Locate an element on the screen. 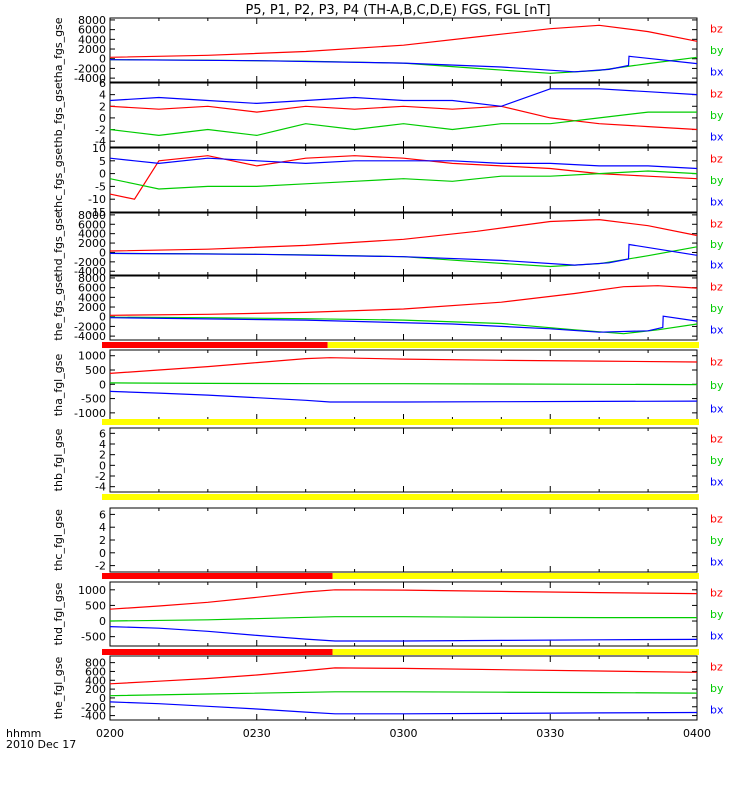 Image resolution: width=750 pixels, height=800 pixels. y-tick-label: -2 is located at coordinates (100, 130).